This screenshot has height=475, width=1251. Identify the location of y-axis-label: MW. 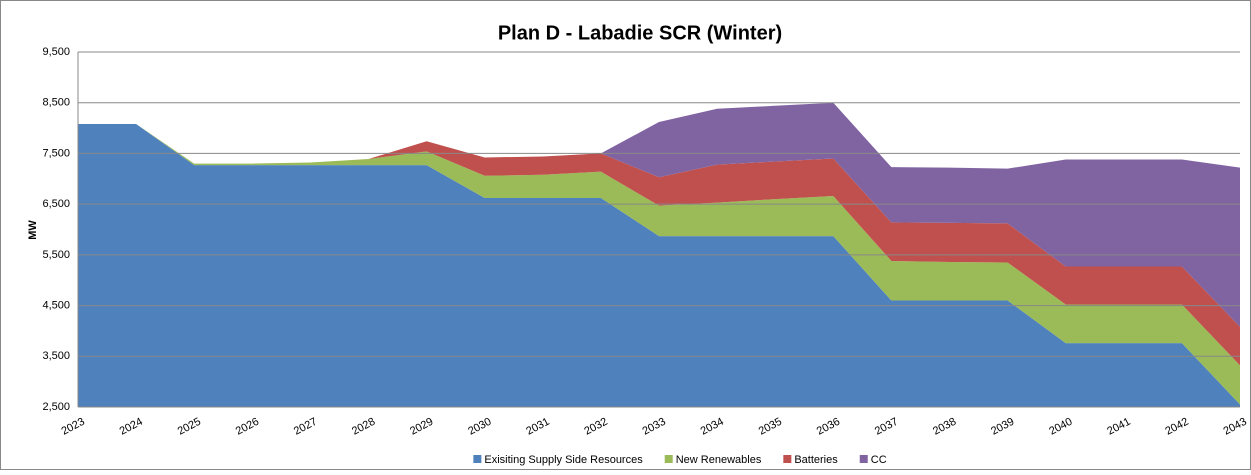
(33, 230).